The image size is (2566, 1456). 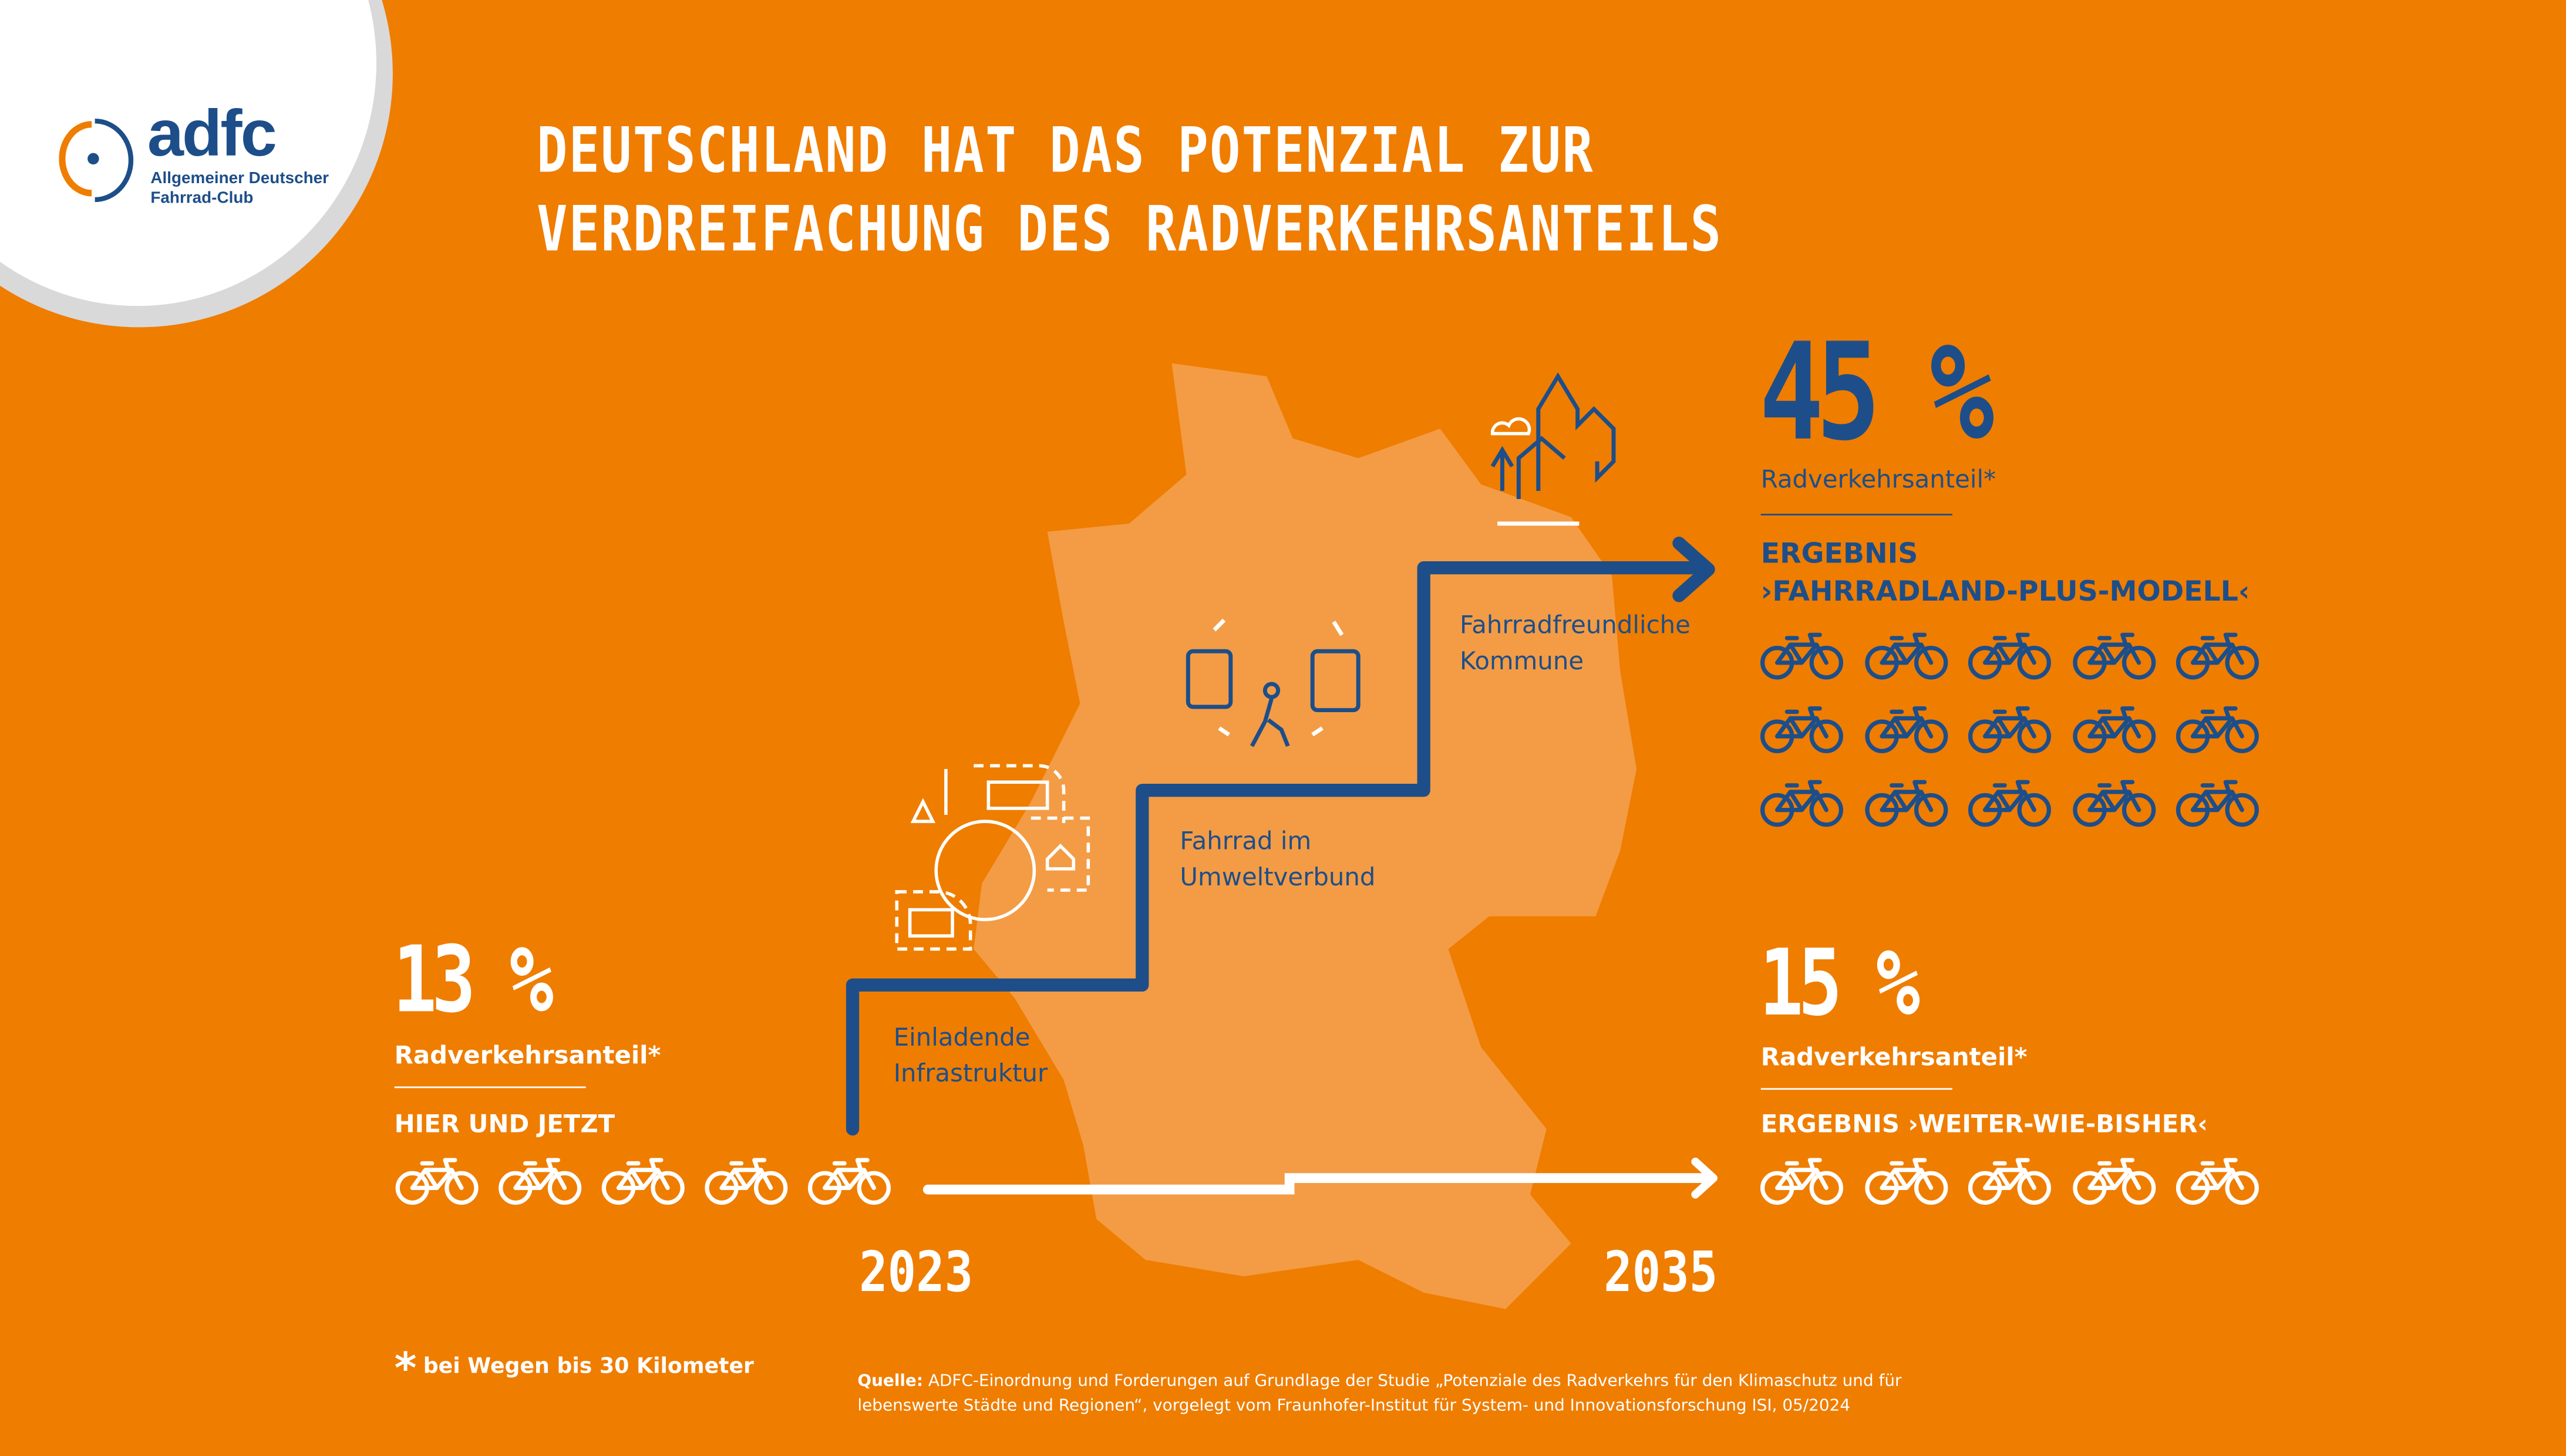 What do you see at coordinates (96, 161) in the screenshot?
I see `adfc-wheel-icon` at bounding box center [96, 161].